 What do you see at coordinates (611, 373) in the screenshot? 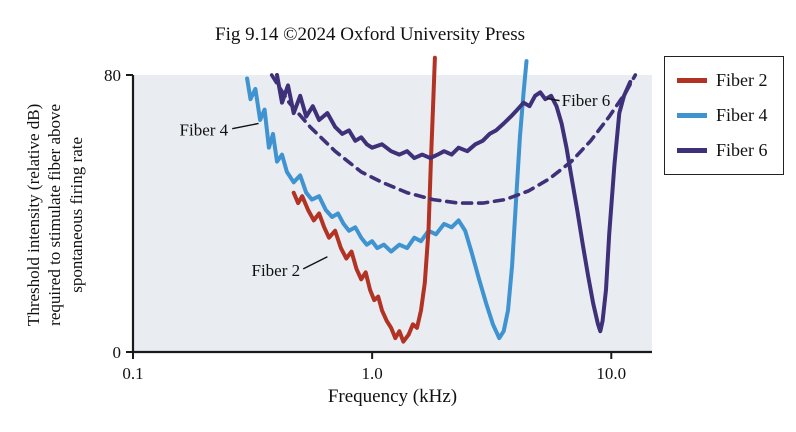
I see `x-tick-label: 10.0` at bounding box center [611, 373].